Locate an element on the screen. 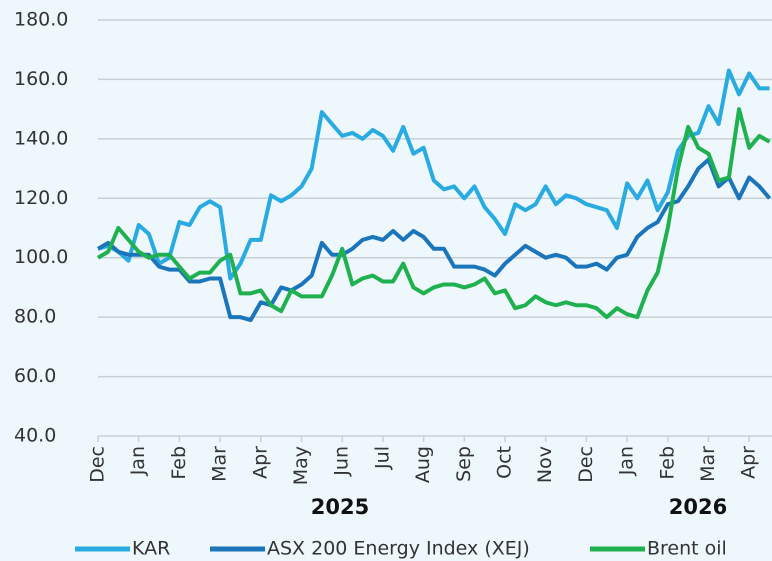  y-tick-label: 100.0 is located at coordinates (41, 257).